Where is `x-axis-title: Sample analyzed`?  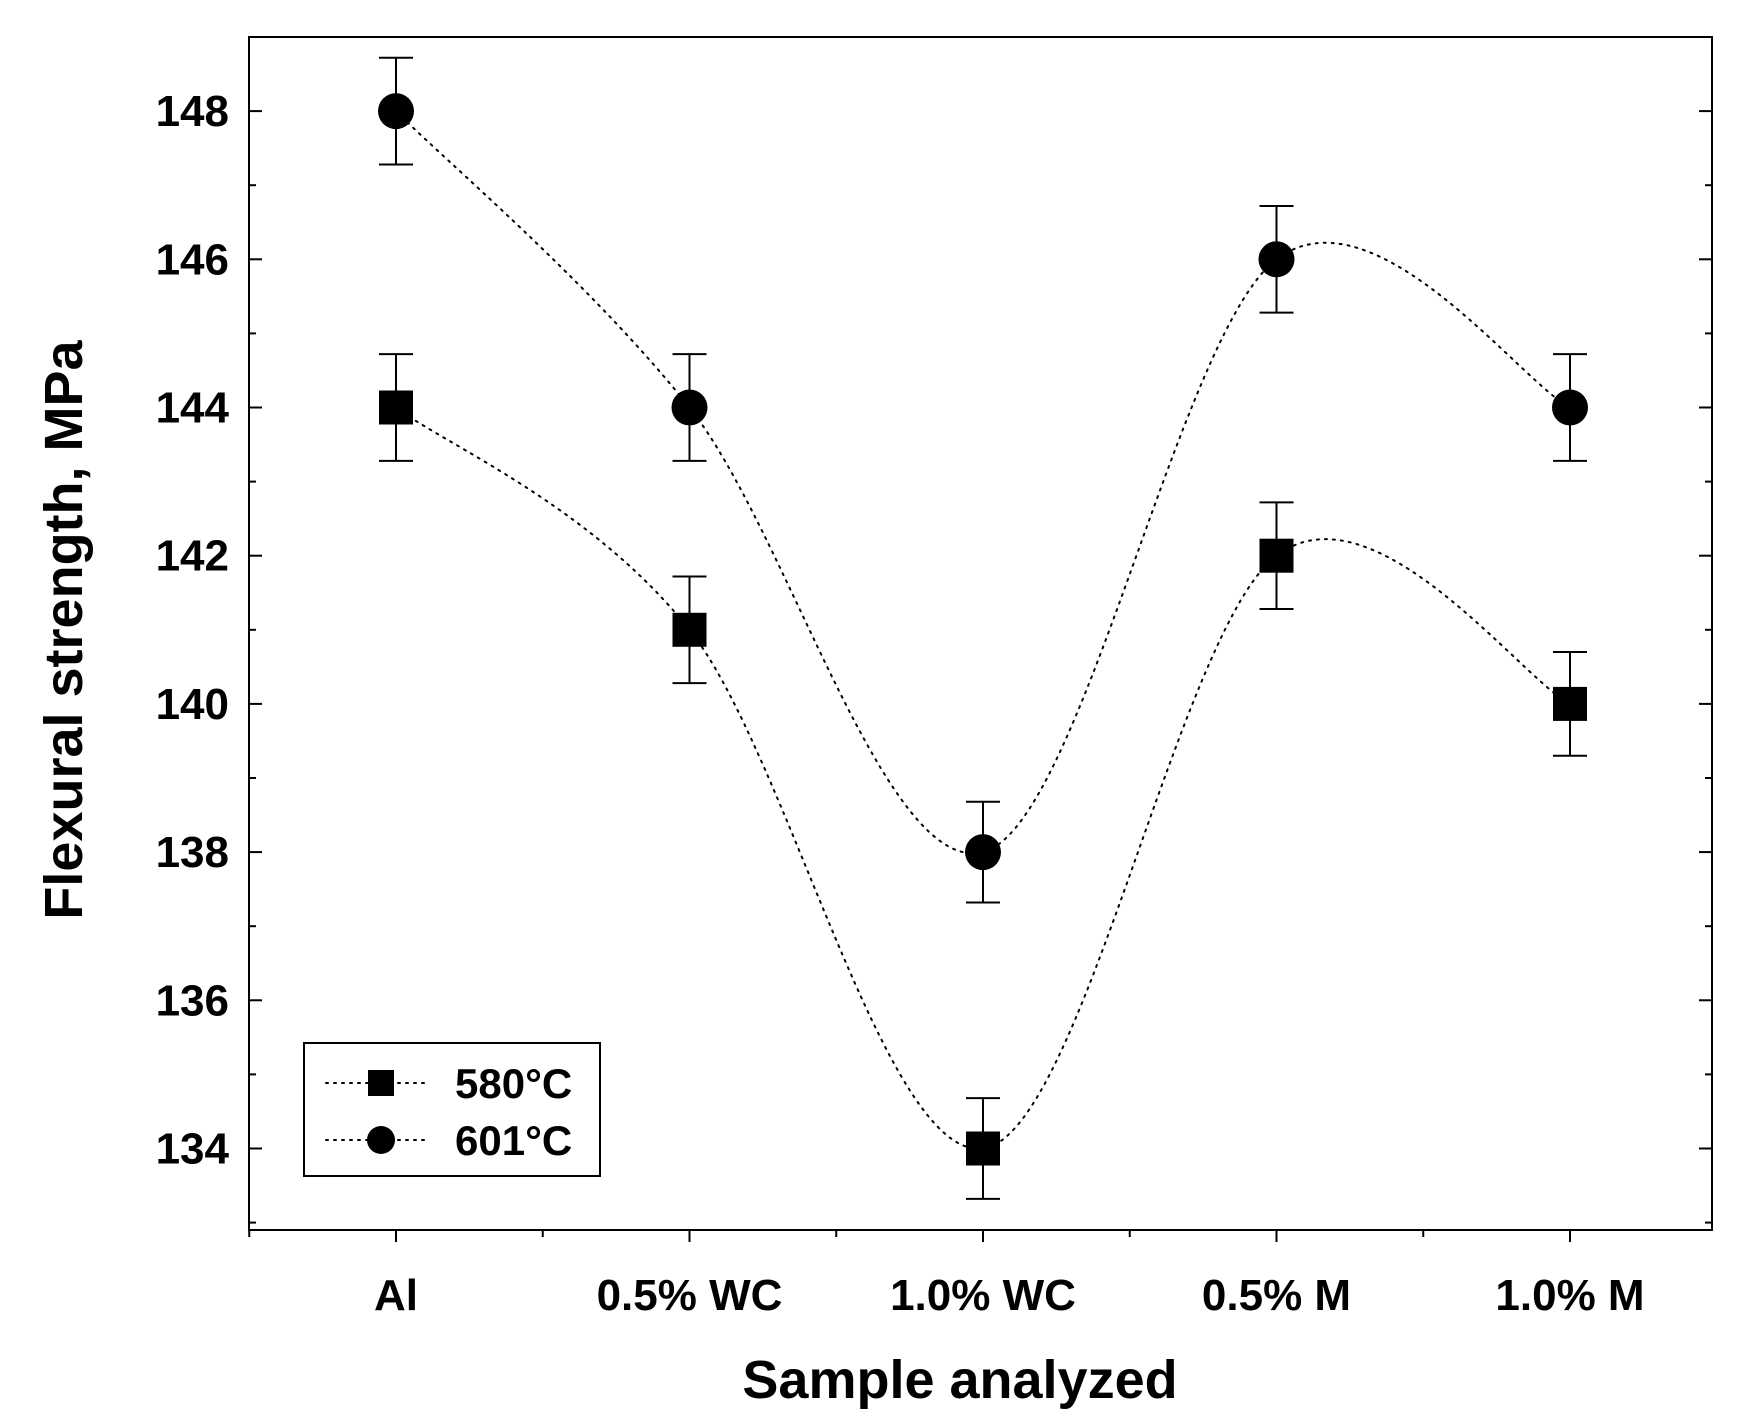 x-axis-title: Sample analyzed is located at coordinates (959, 1380).